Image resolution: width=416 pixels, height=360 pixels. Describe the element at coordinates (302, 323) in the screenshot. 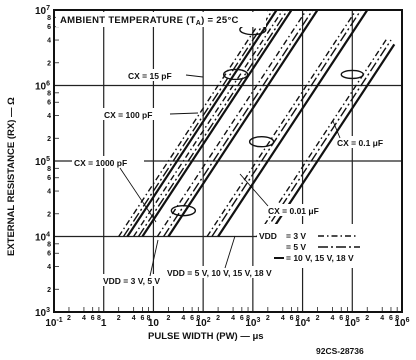

I see `x-tick-label-5: 10⁴` at that location.